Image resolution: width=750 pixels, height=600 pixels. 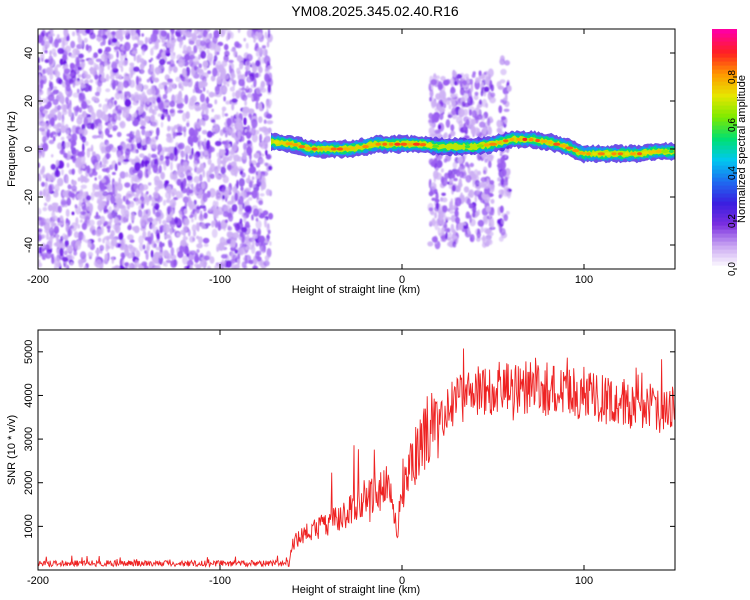 What do you see at coordinates (402, 280) in the screenshot?
I see `x-tick-label: 0` at bounding box center [402, 280].